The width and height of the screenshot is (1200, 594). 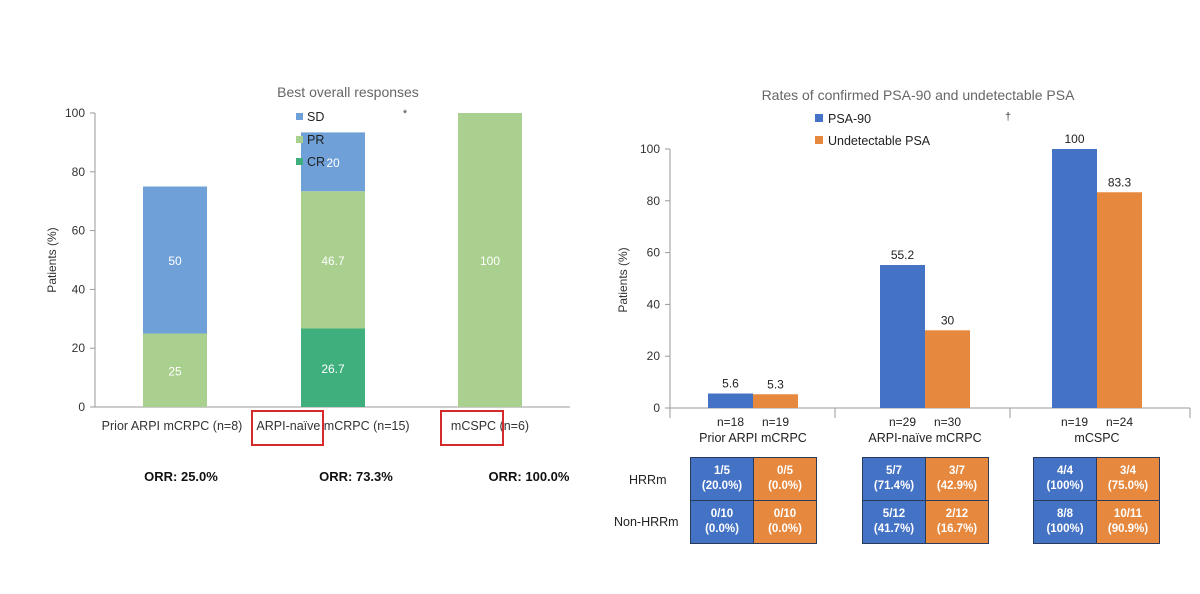 I want to click on table-cell: 1/5 (20.0%), so click(x=722, y=479).